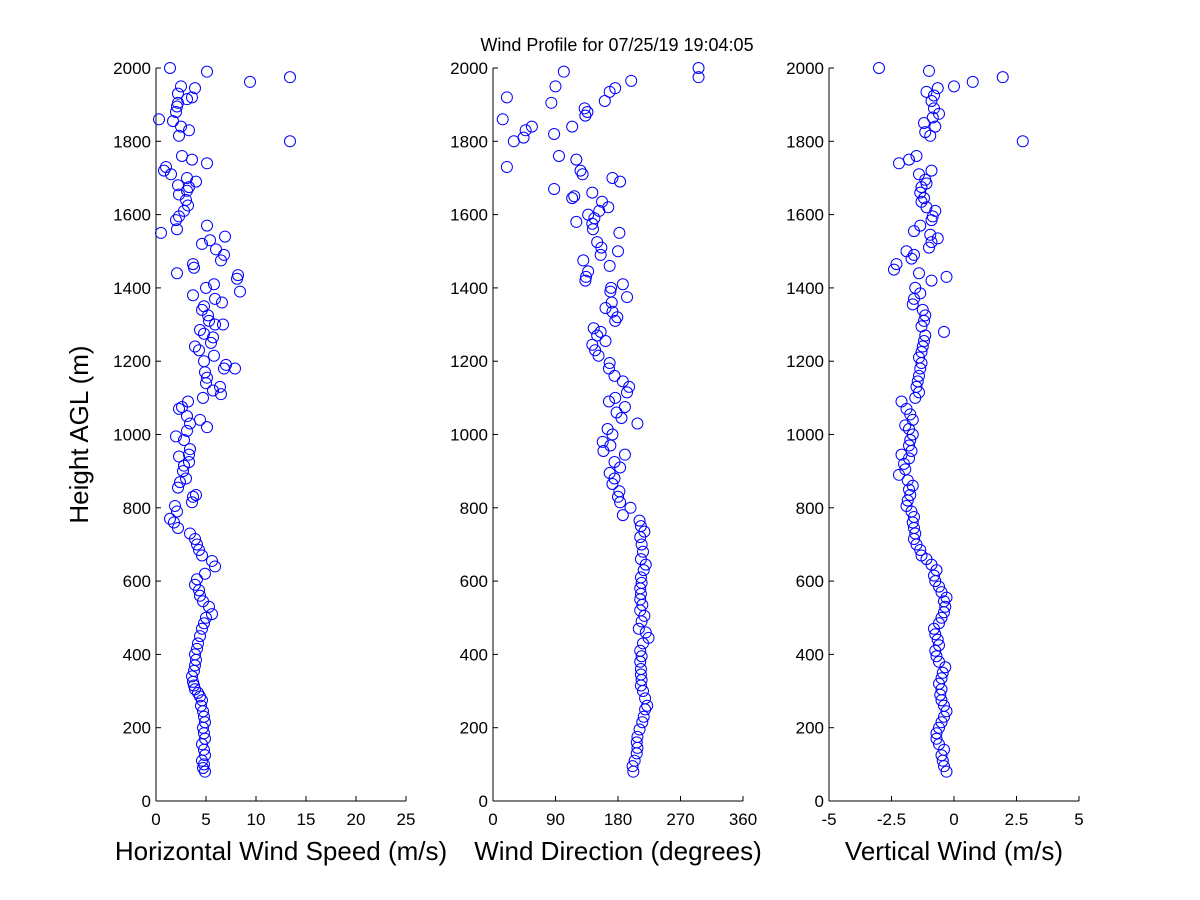  What do you see at coordinates (810, 654) in the screenshot?
I see `y-tick-label: 400` at bounding box center [810, 654].